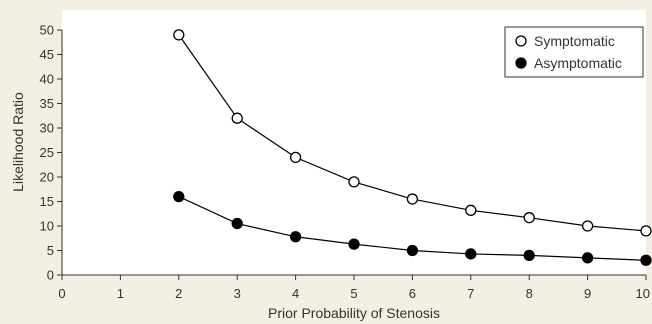 This screenshot has width=652, height=324. I want to click on x-tick-label: 5, so click(353, 293).